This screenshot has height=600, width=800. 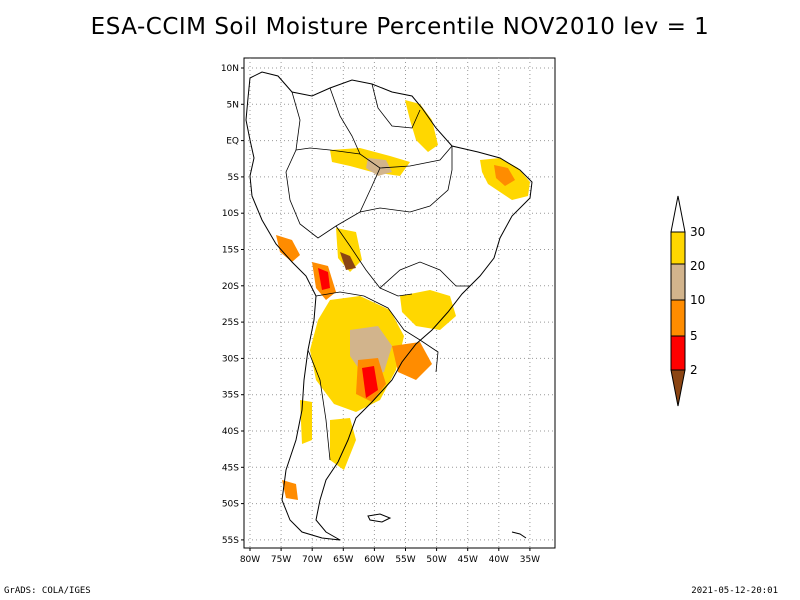 I want to click on legend-arrow-bottom, so click(x=678, y=388).